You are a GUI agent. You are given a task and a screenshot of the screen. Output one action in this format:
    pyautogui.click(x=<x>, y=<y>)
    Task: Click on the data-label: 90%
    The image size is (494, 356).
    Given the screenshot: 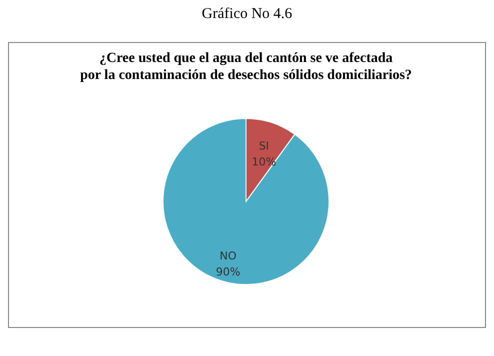 What is the action you would take?
    pyautogui.click(x=228, y=272)
    